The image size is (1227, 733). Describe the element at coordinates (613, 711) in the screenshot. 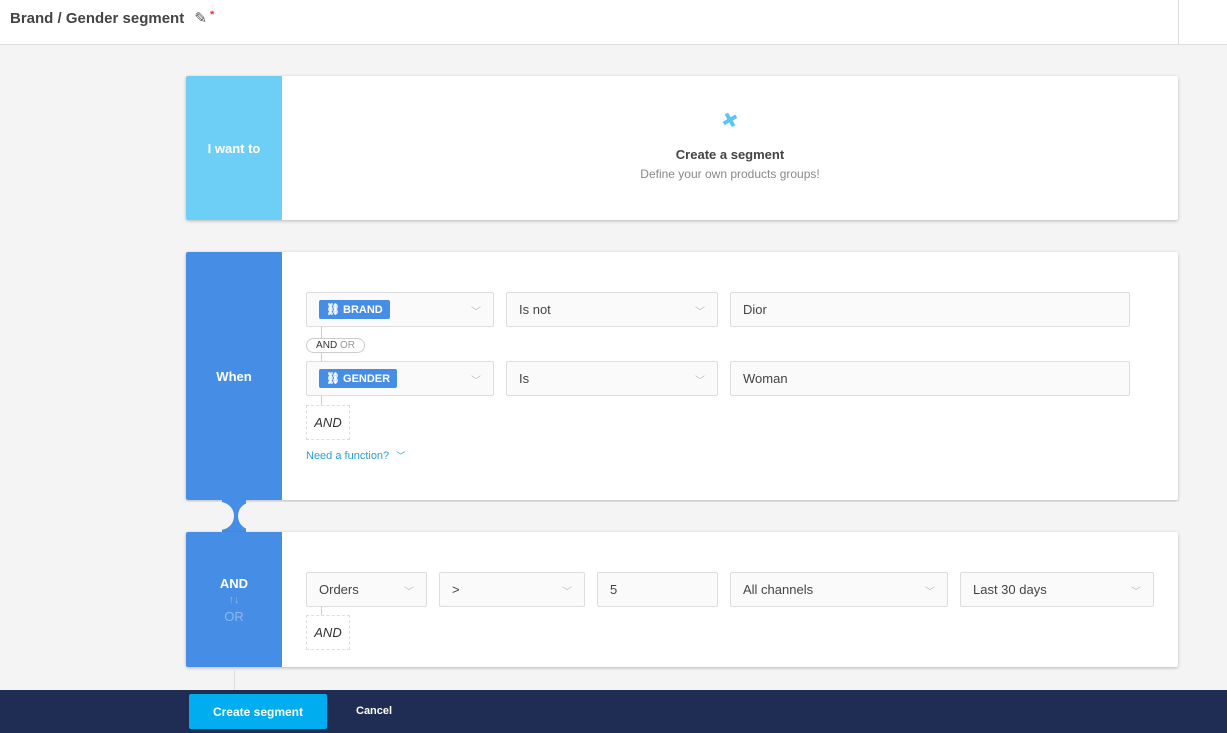

I see `footer-bar: Create segment Cancel` at that location.